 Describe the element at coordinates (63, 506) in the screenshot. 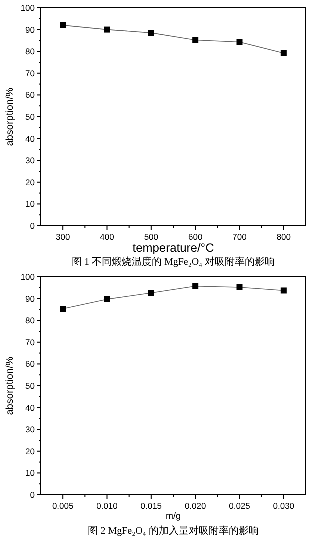

I see `x-tick-label: 0.005` at that location.